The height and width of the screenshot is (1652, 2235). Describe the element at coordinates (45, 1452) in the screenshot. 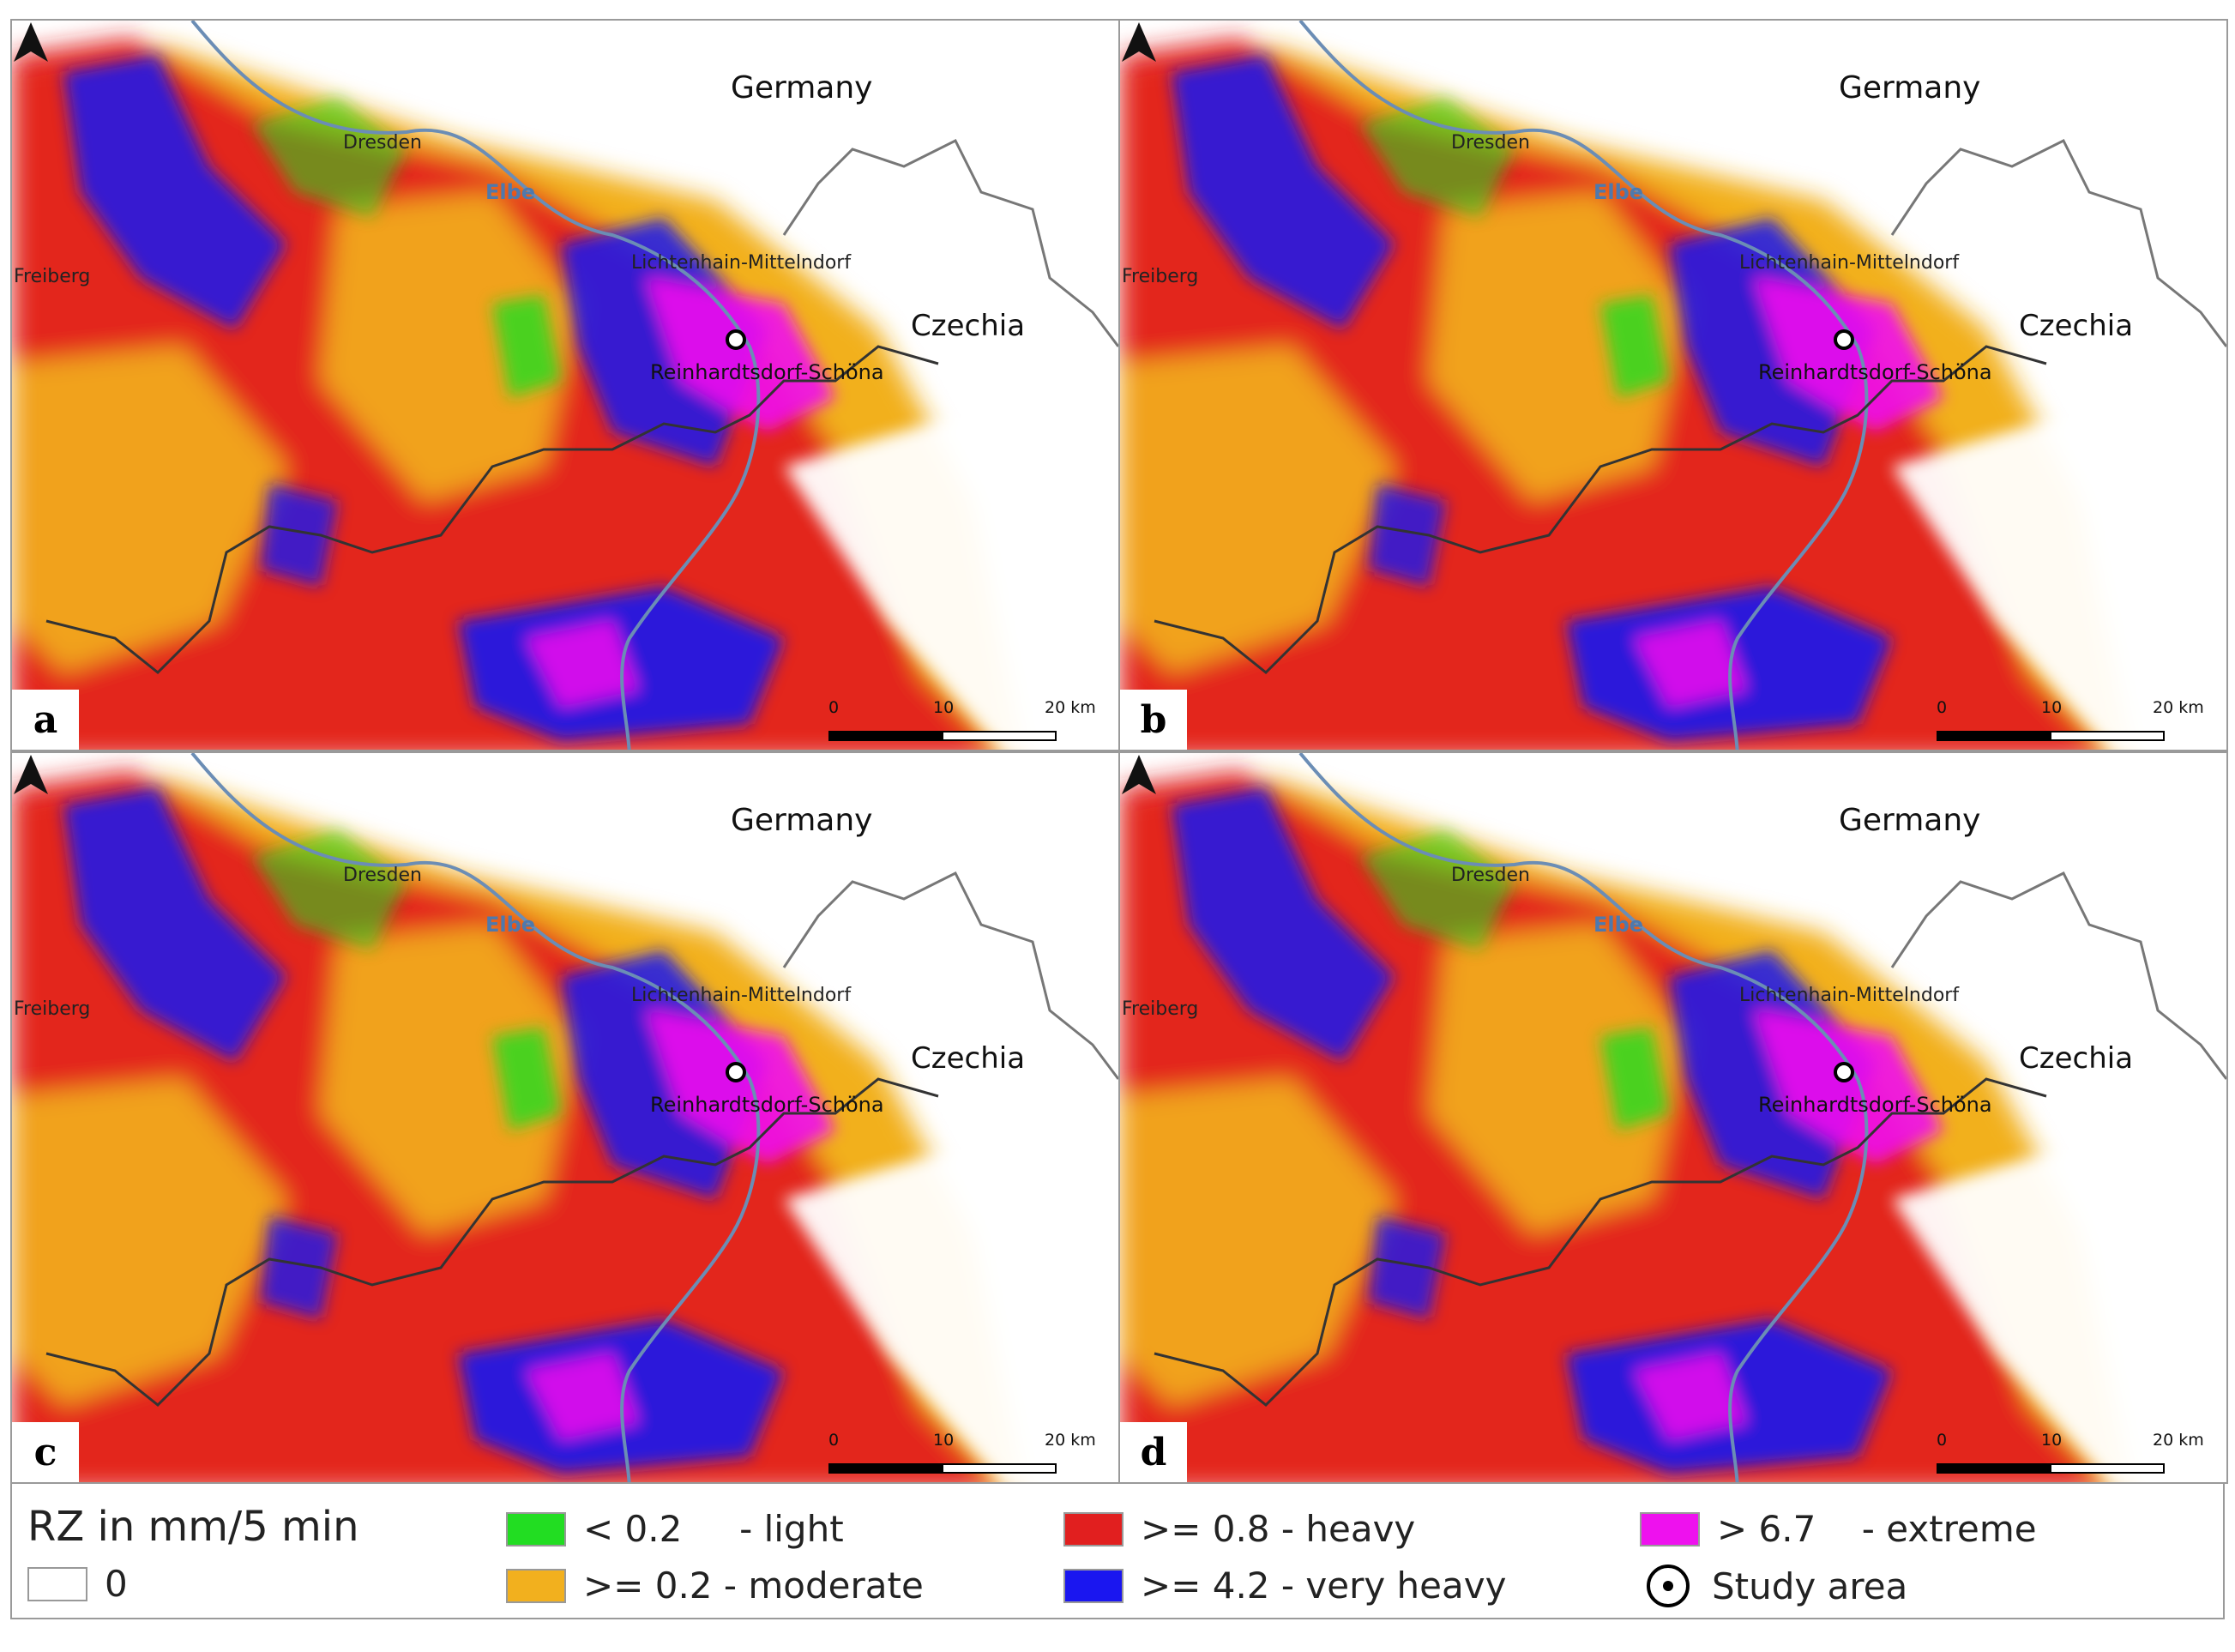

I see `panel-letter-c: c` at that location.